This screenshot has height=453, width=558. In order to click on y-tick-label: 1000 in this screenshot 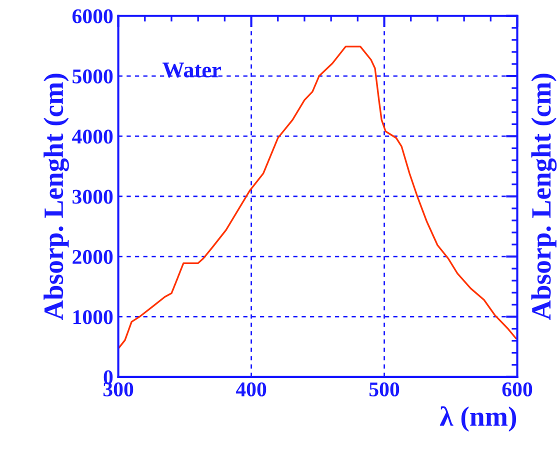, I will do `click(93, 317)`.